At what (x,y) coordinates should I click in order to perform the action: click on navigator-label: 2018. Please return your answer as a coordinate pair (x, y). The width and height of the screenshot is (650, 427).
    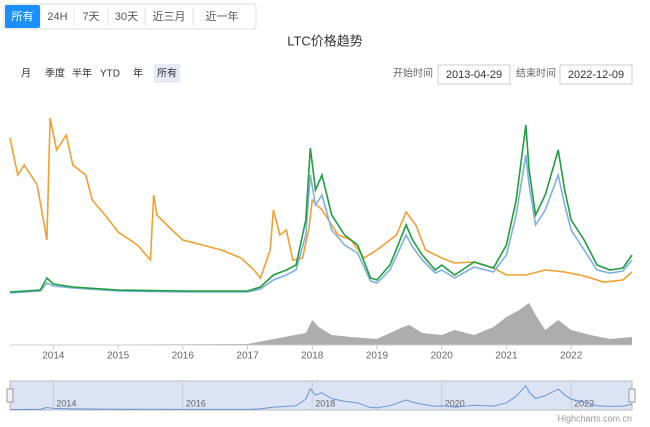
    Looking at the image, I should click on (325, 403).